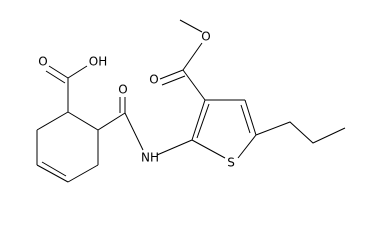 The height and width of the screenshot is (240, 373). Describe the element at coordinates (150, 158) in the screenshot. I see `atom-label: NH` at that location.